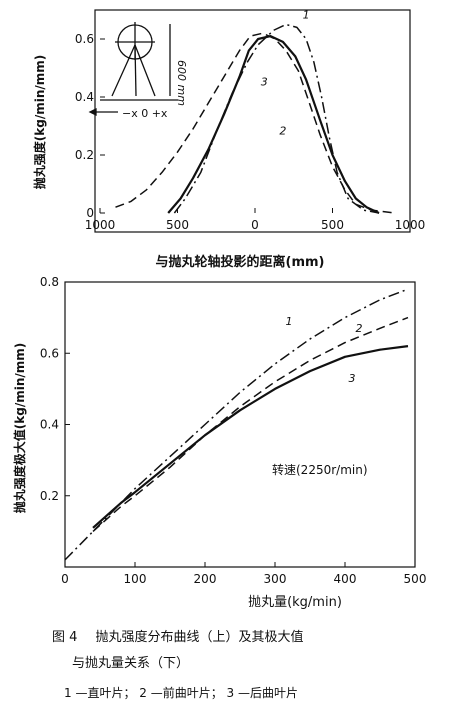 The height and width of the screenshot is (708, 462). I want to click on bottom-x-tick-label: 100, so click(135, 579).